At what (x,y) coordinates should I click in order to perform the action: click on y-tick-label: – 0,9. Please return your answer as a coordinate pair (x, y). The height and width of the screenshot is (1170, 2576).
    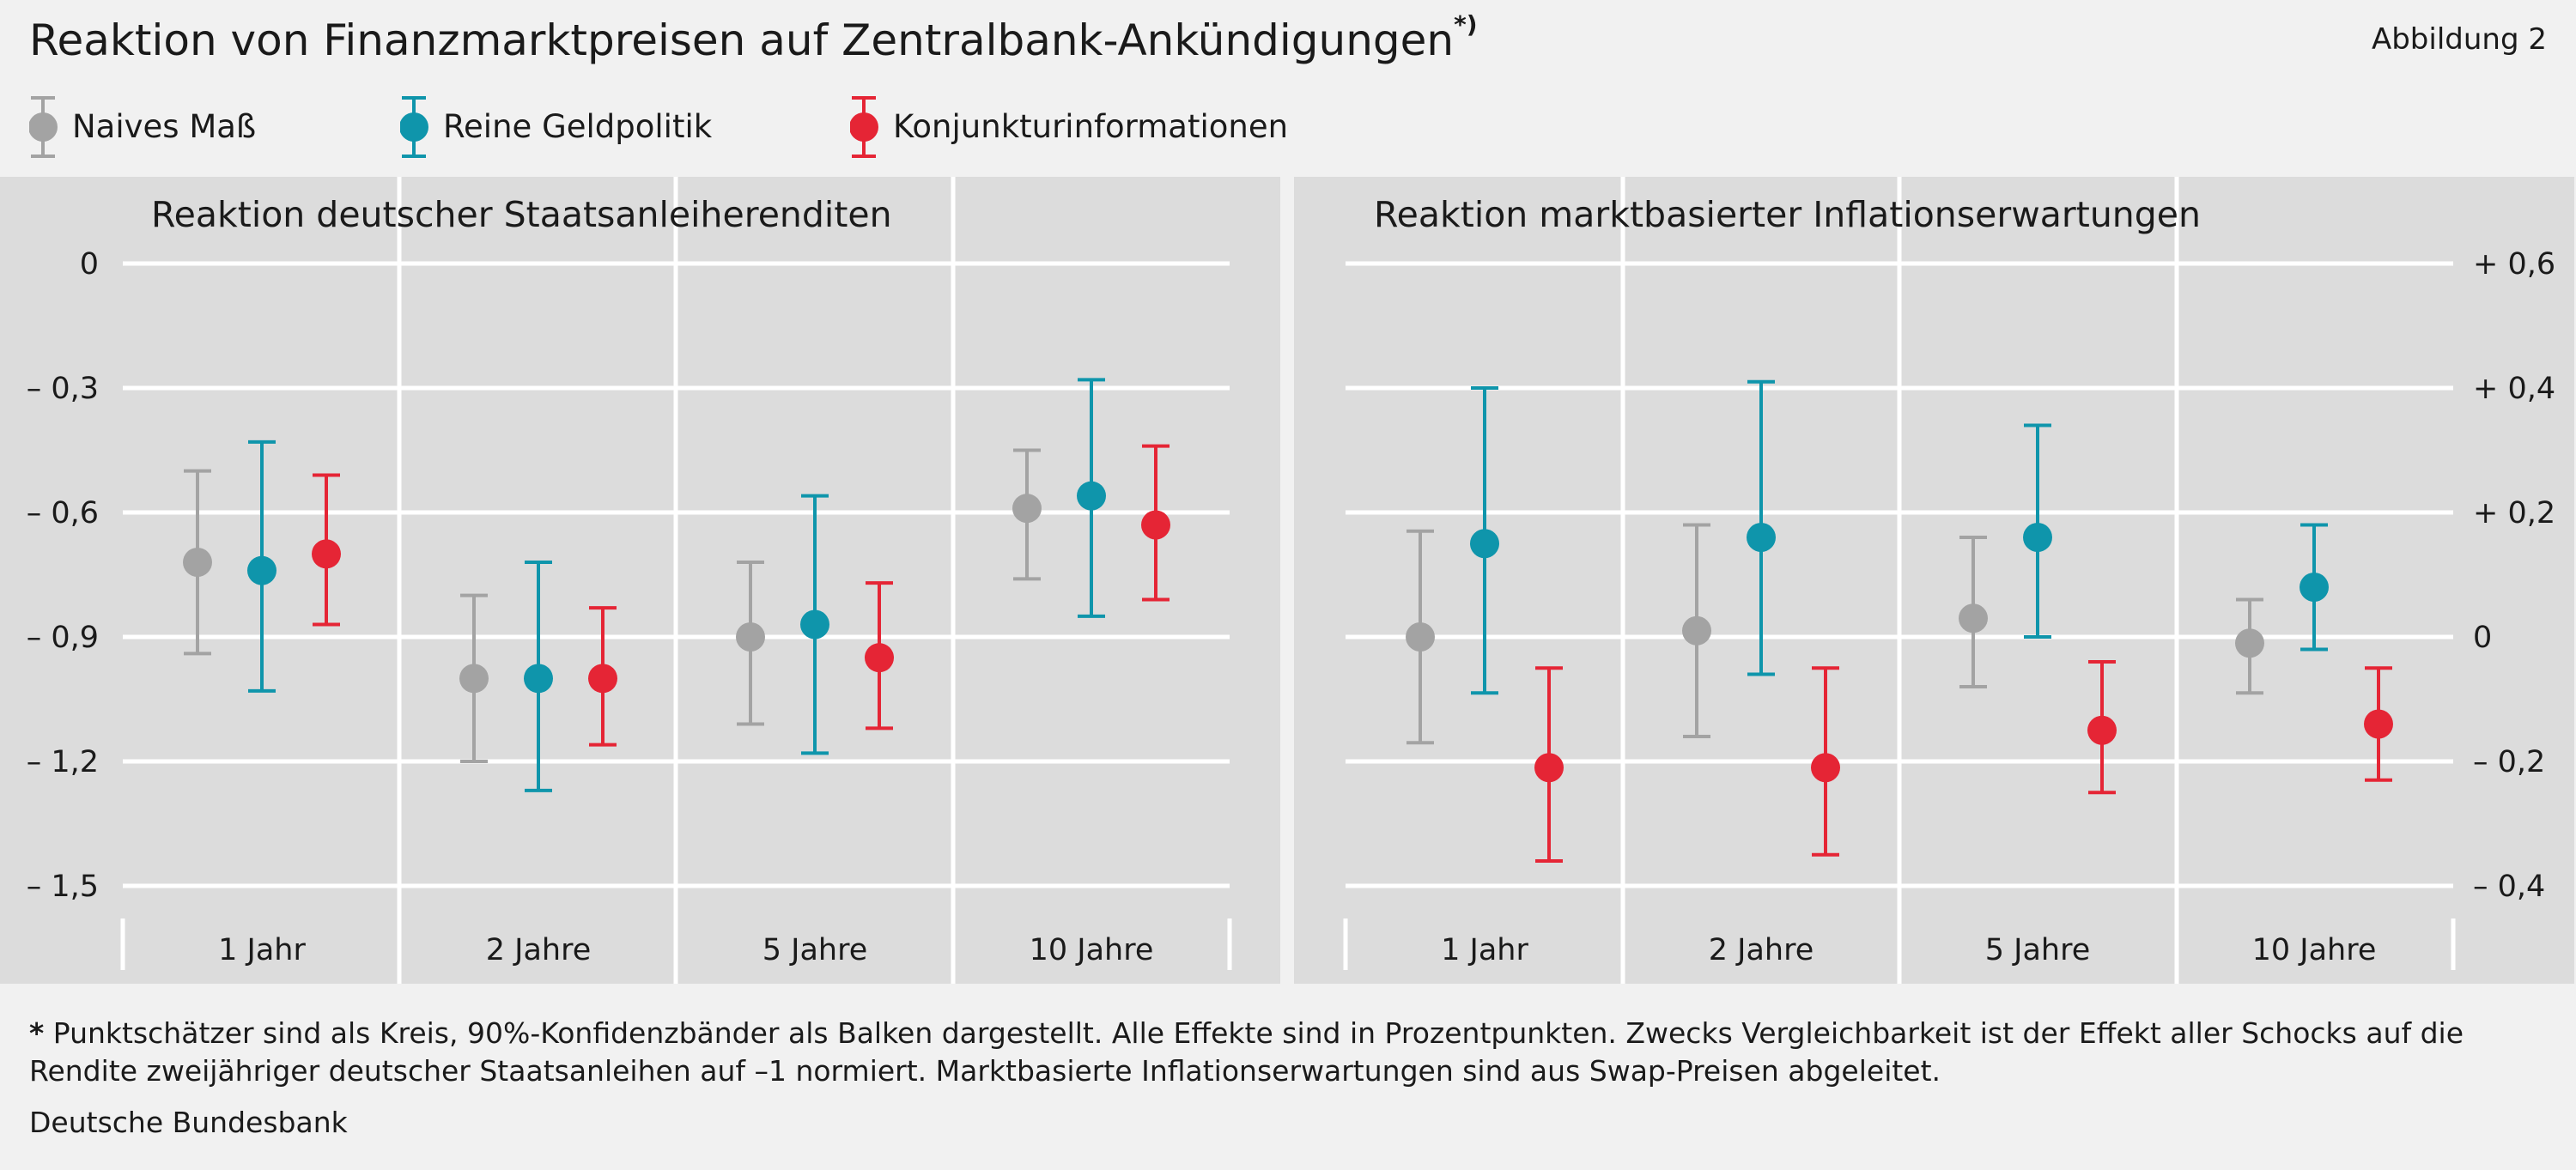
    Looking at the image, I should click on (63, 638).